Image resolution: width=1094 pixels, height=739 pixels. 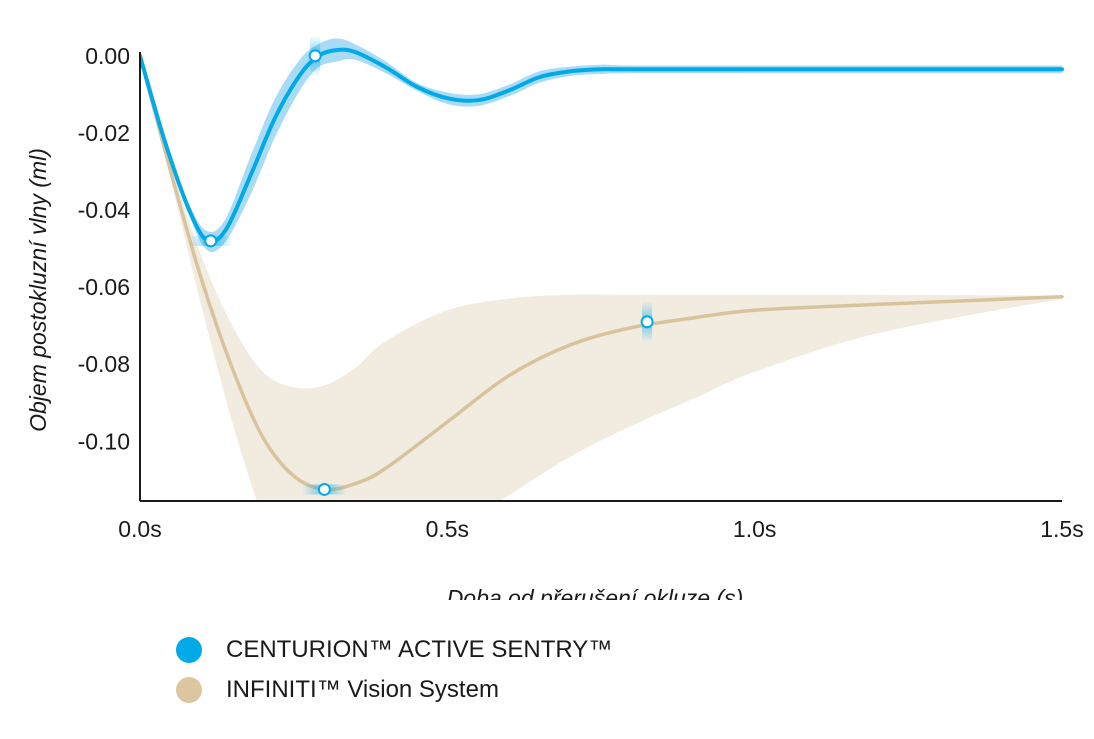 I want to click on legend-item-infiniti: INFINITI™ Vision System, so click(x=394, y=690).